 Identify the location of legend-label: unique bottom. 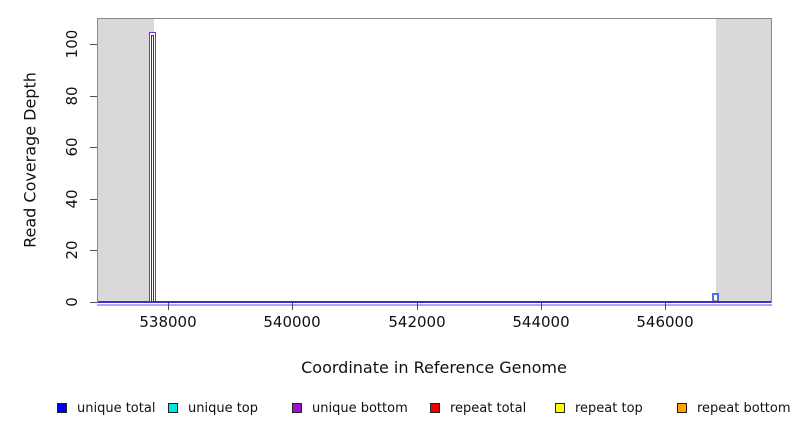
(360, 408).